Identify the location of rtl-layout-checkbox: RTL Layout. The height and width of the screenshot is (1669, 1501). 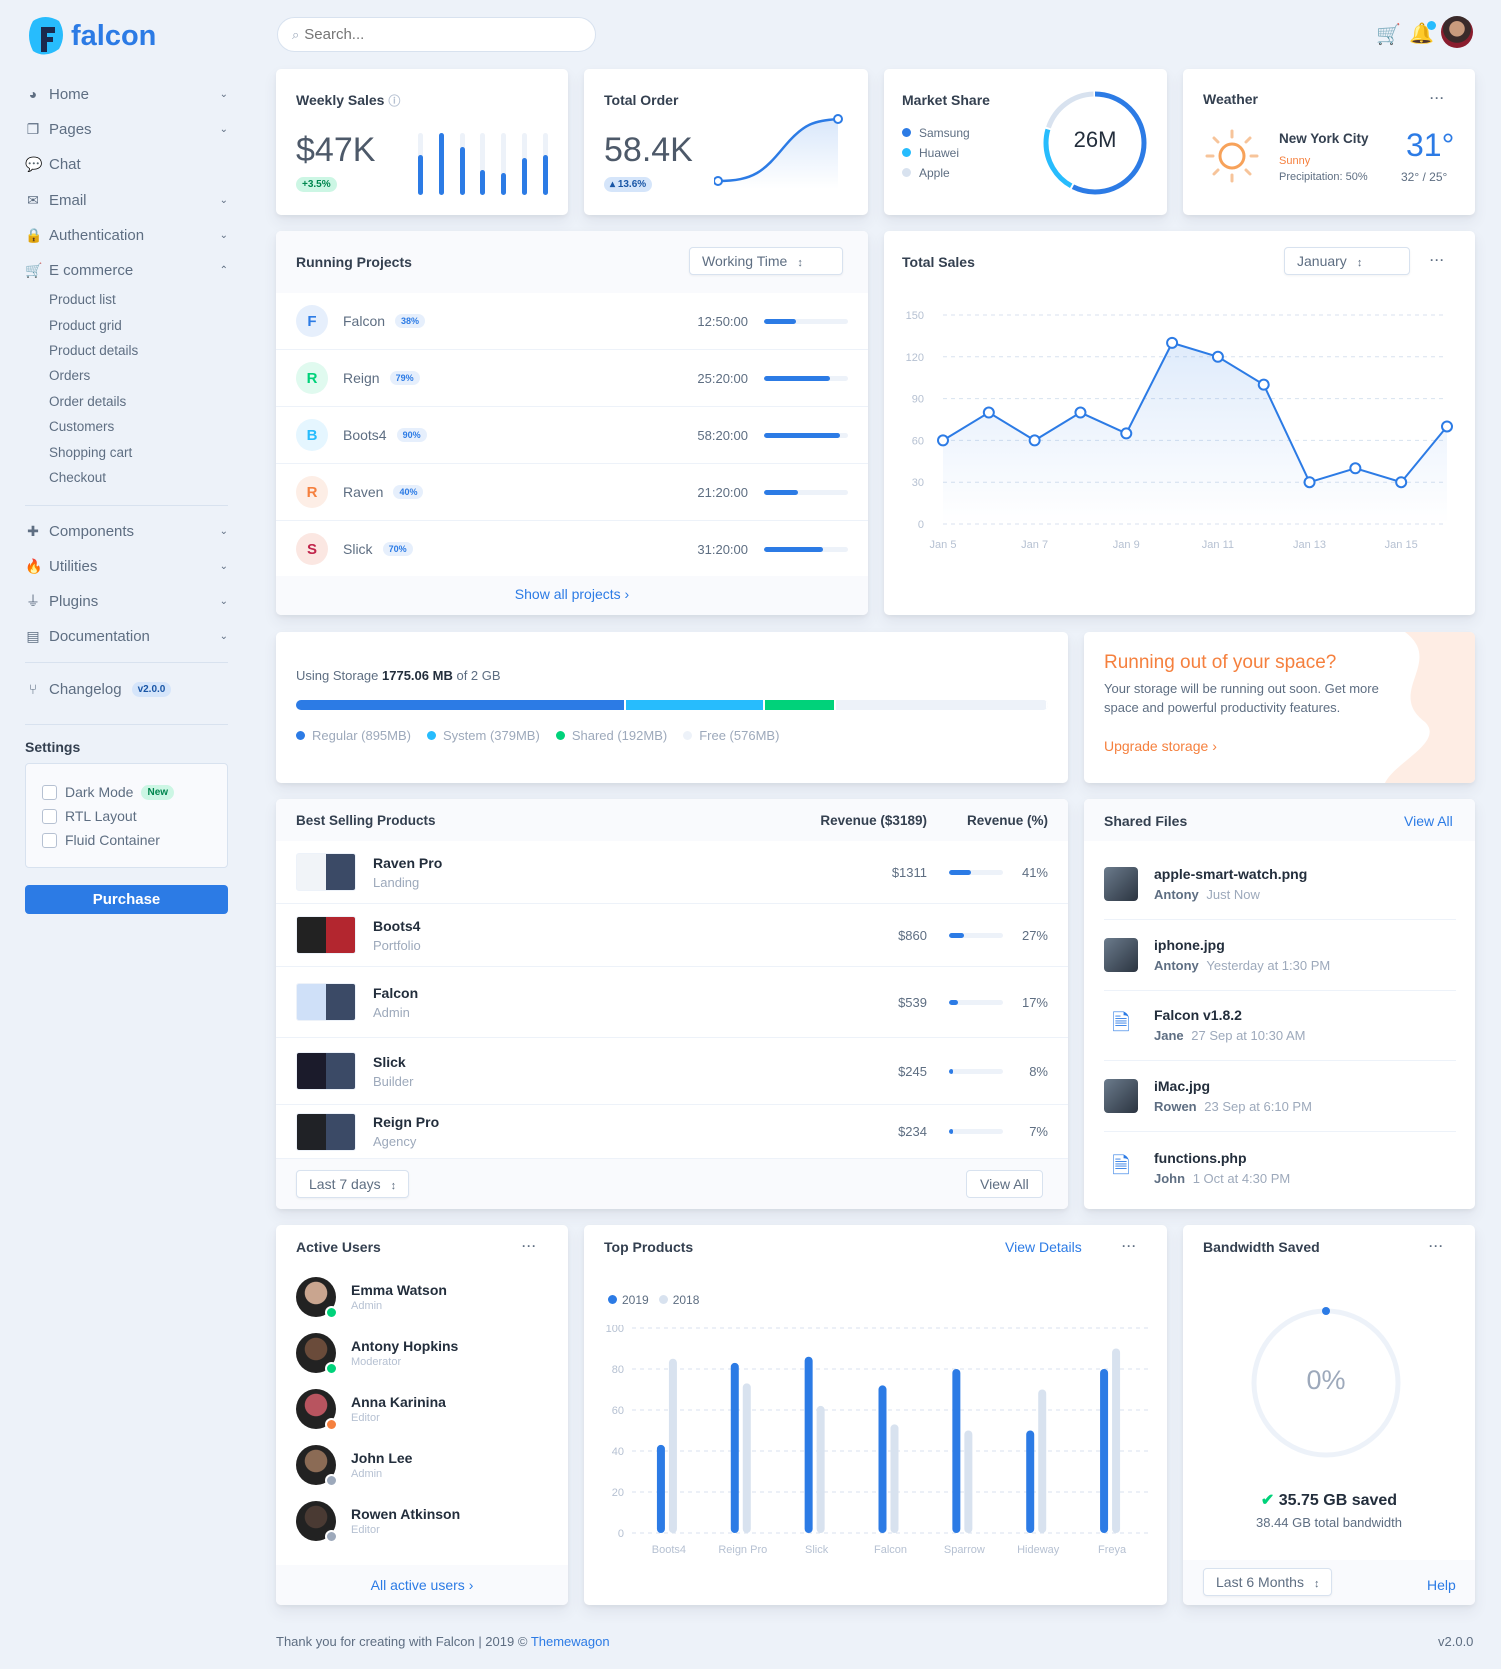
(126, 816).